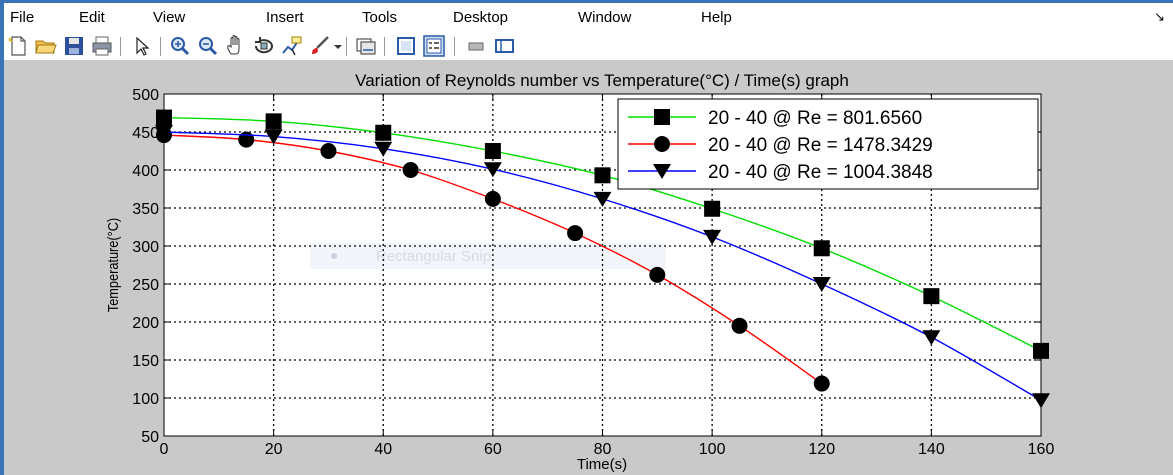 This screenshot has height=475, width=1173. Describe the element at coordinates (712, 449) in the screenshot. I see `x-tick-label: 100` at that location.